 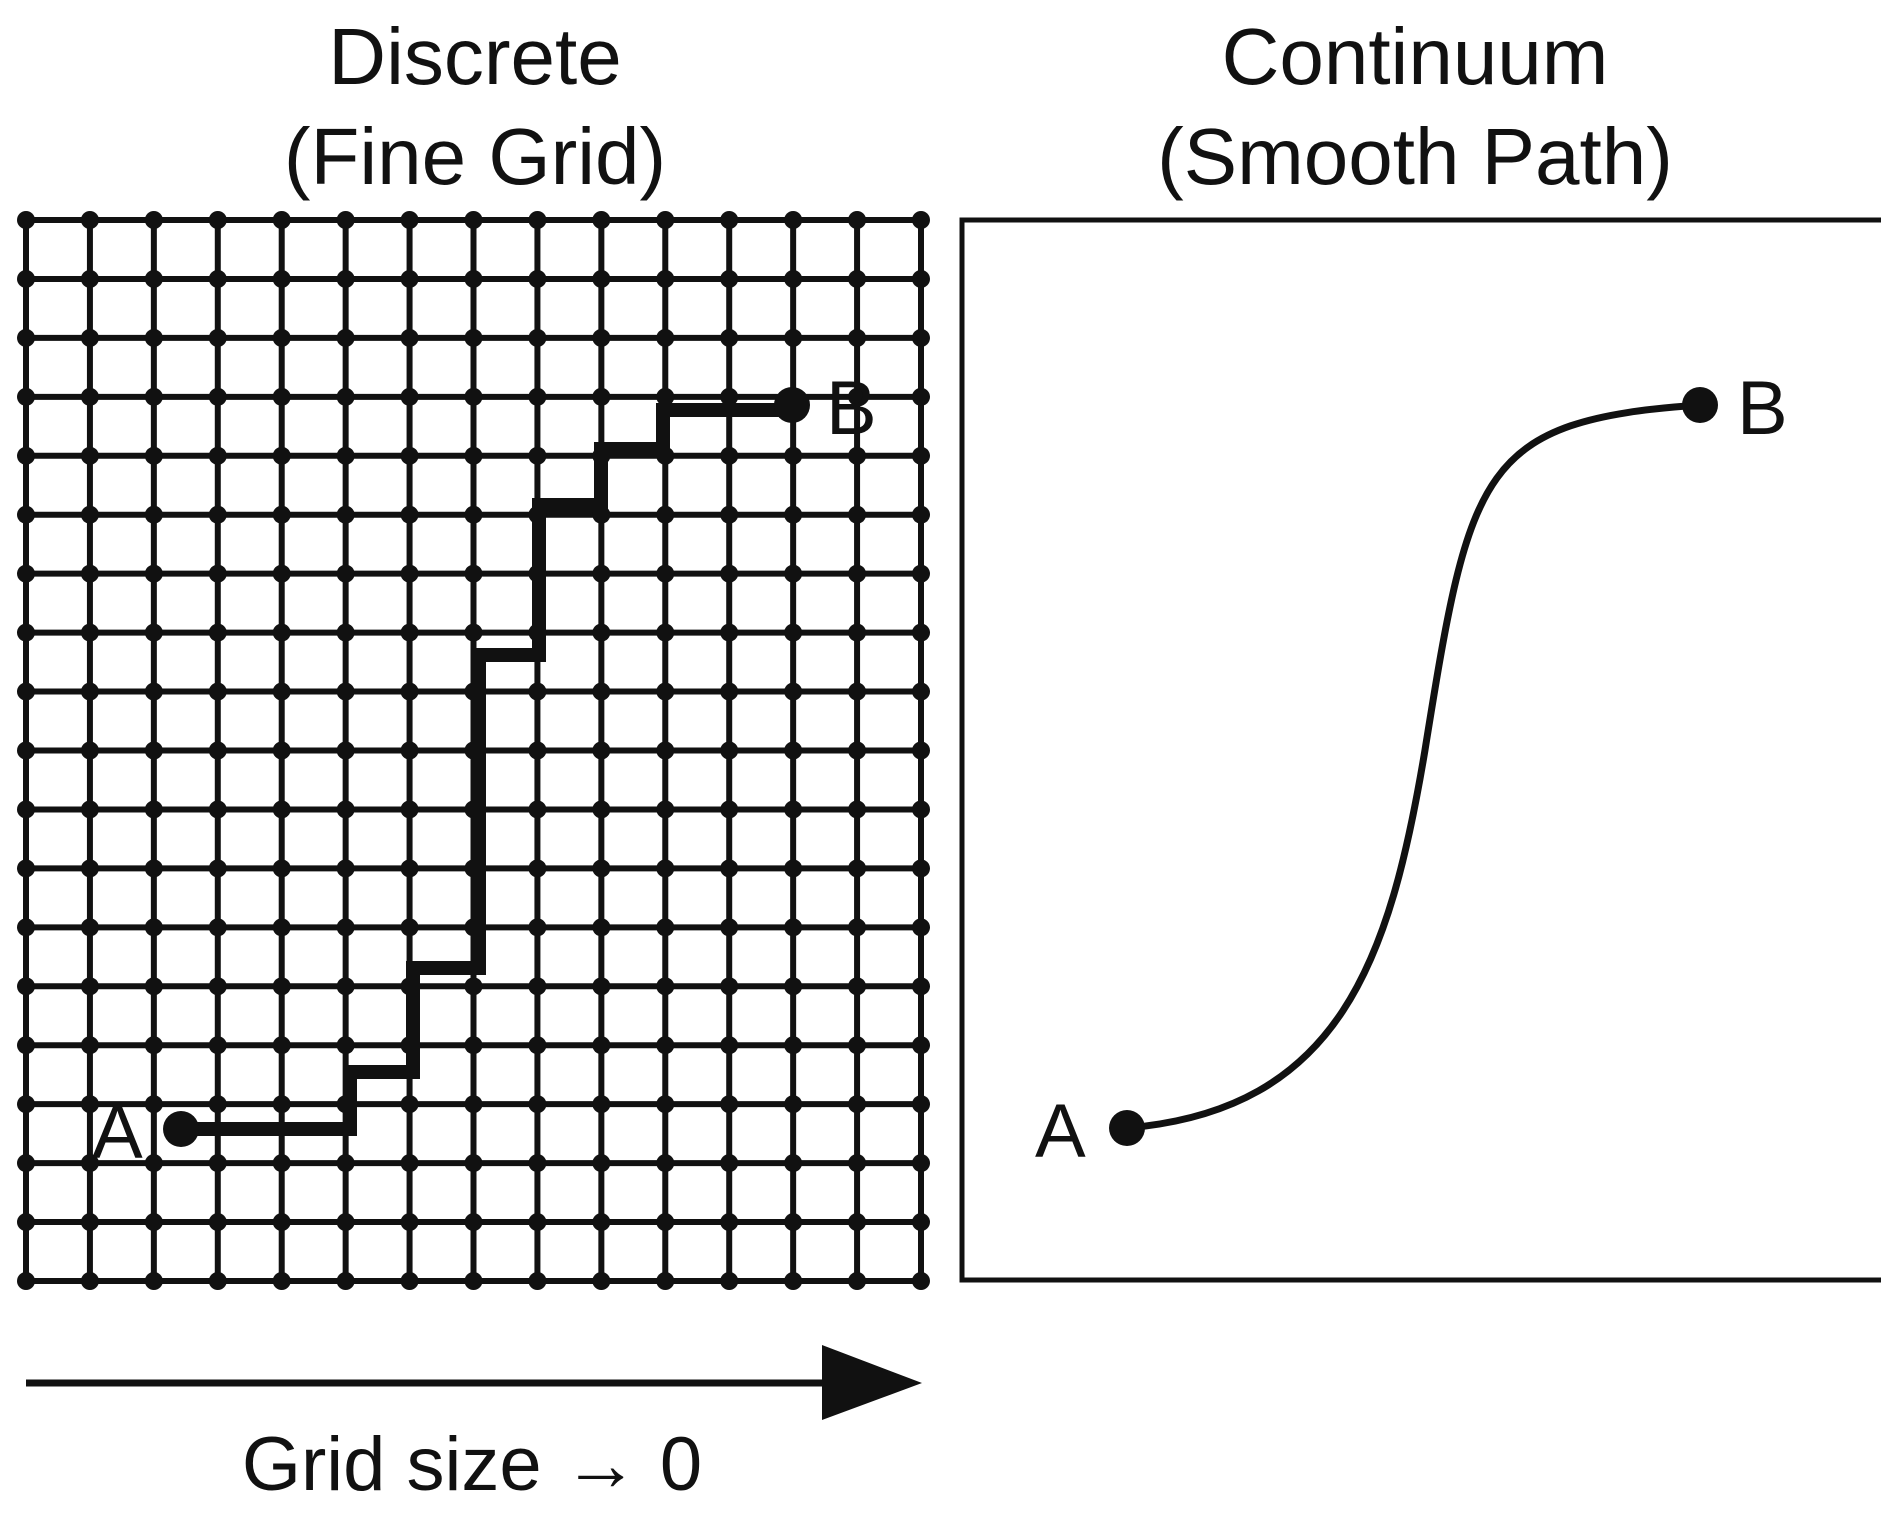 What do you see at coordinates (475, 156) in the screenshot?
I see `discrete-subtitle: (Fine Grid)` at bounding box center [475, 156].